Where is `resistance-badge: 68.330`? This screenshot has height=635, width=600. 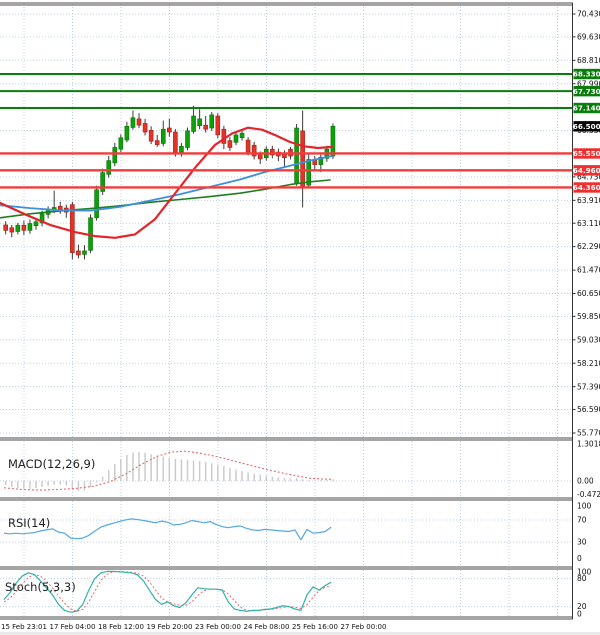
resistance-badge: 68.330 is located at coordinates (586, 74).